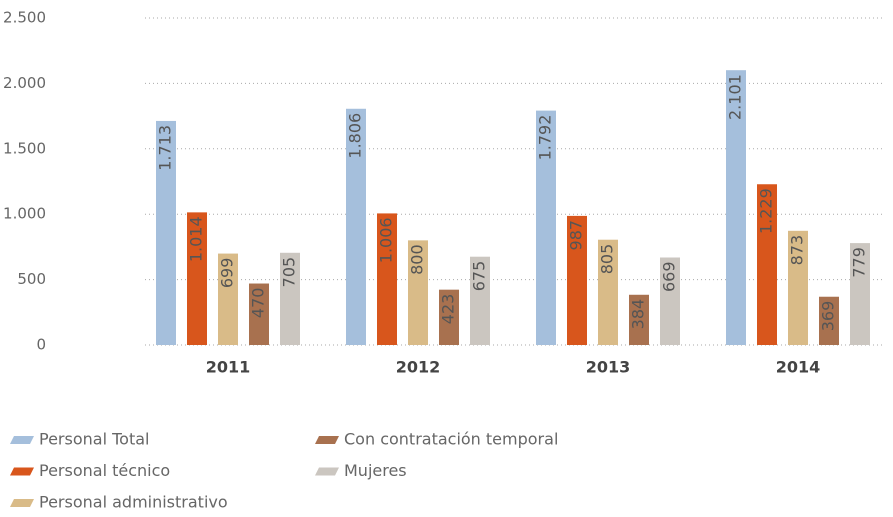 This screenshot has width=893, height=517. I want to click on value-label: 779, so click(859, 262).